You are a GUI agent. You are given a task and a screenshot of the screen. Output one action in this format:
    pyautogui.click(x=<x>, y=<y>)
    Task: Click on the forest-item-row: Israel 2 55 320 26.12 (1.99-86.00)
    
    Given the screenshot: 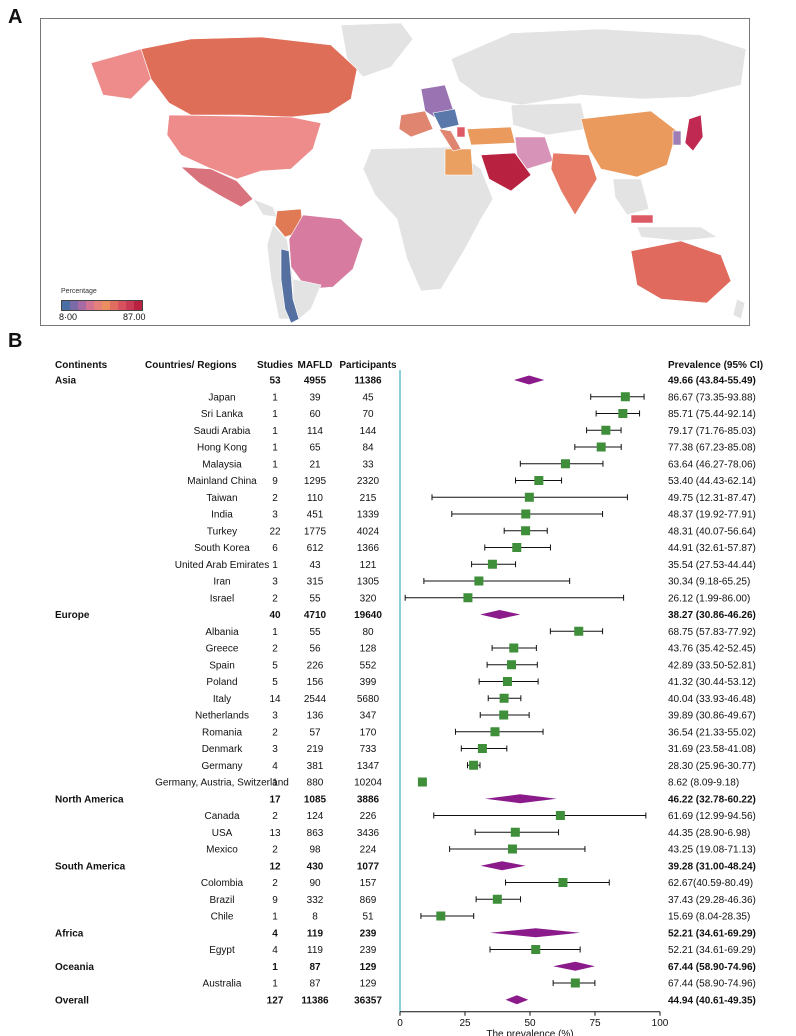 What is the action you would take?
    pyautogui.click(x=480, y=598)
    